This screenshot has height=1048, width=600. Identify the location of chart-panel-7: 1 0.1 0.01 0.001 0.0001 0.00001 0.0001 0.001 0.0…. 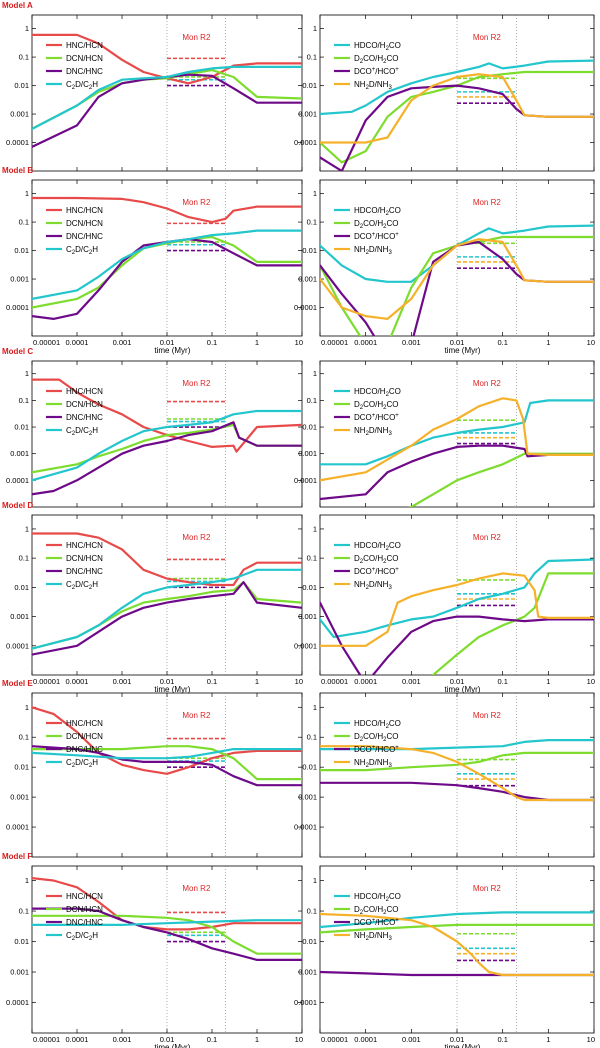
(152, 597).